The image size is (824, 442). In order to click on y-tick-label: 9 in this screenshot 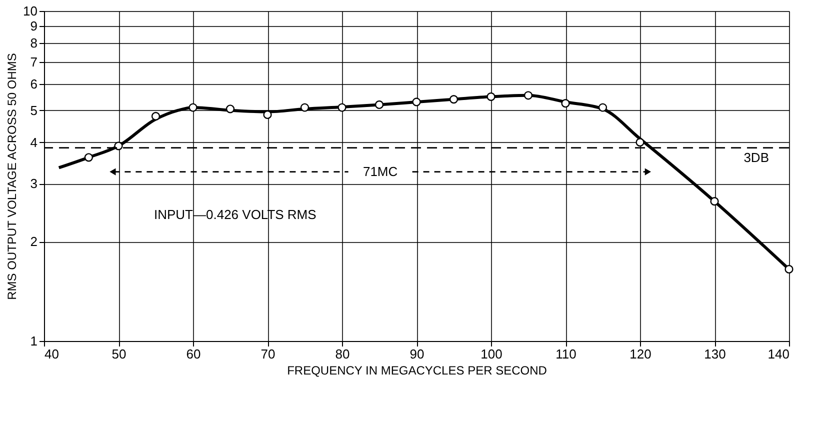, I will do `click(34, 26)`.